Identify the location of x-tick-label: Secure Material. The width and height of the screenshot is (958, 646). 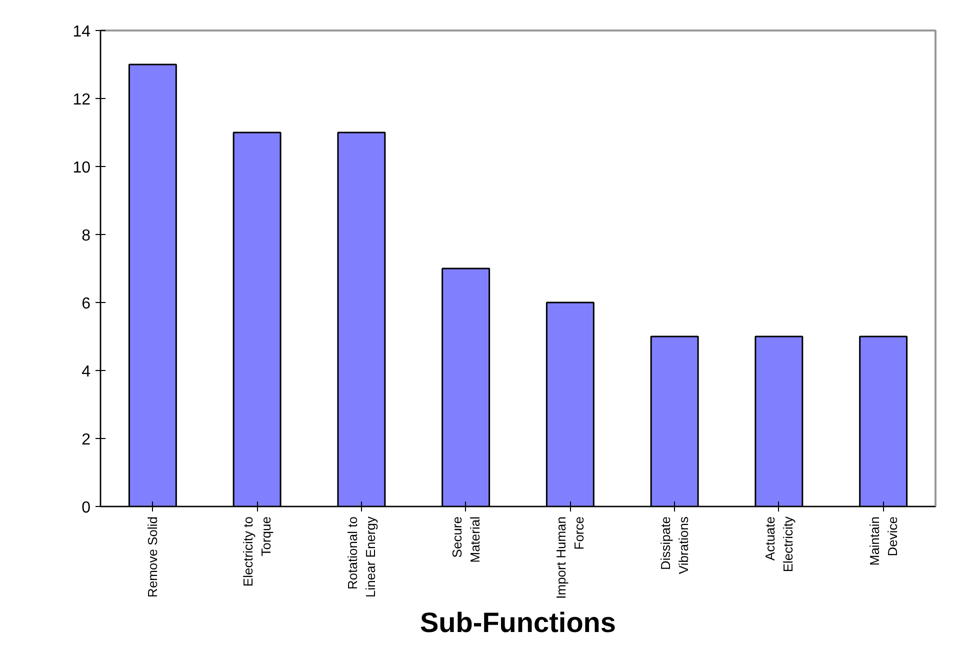
(465, 539).